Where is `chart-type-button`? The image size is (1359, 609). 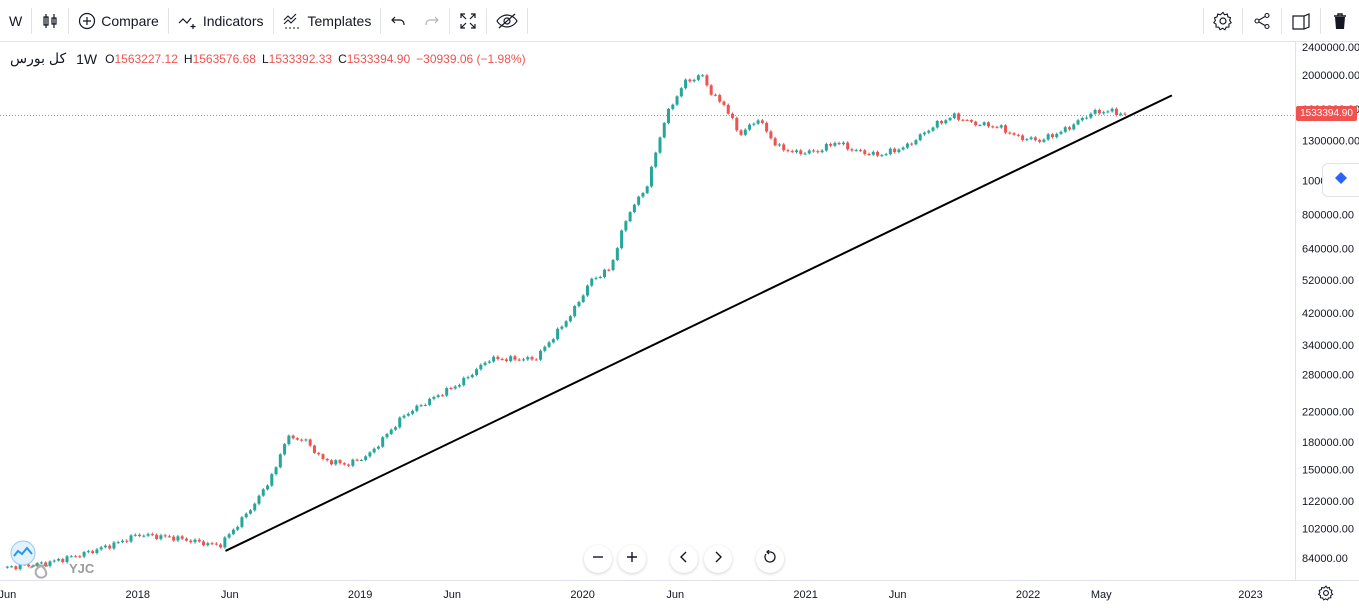
chart-type-button is located at coordinates (50, 21).